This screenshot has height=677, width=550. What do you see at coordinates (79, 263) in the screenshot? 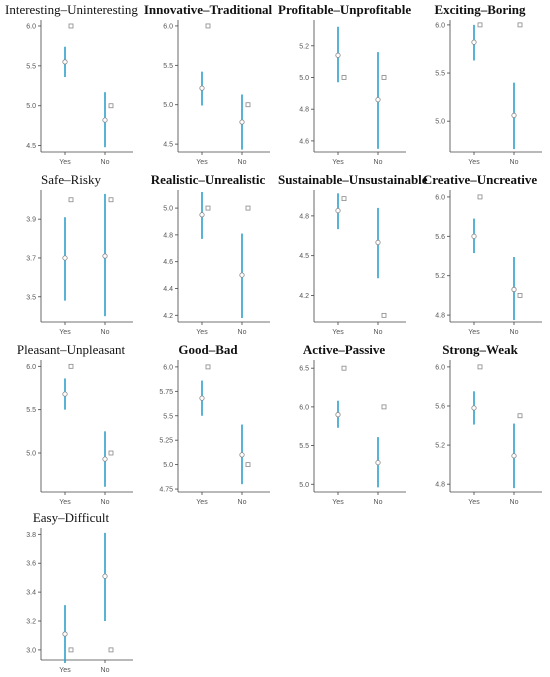
I see `chart-plot: 3.5 3.7 3.9 Yes No` at bounding box center [79, 263].